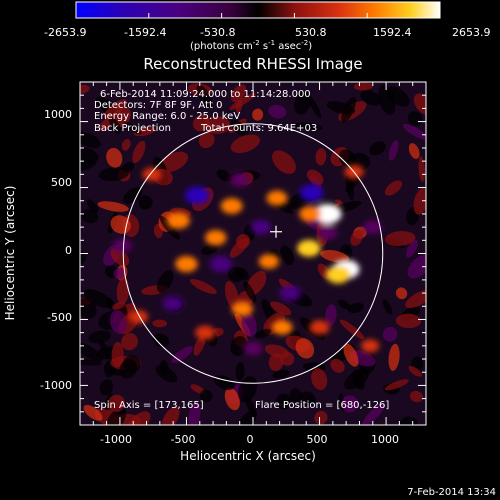 This screenshot has width=500, height=500. Describe the element at coordinates (248, 456) in the screenshot. I see `x-axis-label: Heliocentric X (arcsec)` at that location.